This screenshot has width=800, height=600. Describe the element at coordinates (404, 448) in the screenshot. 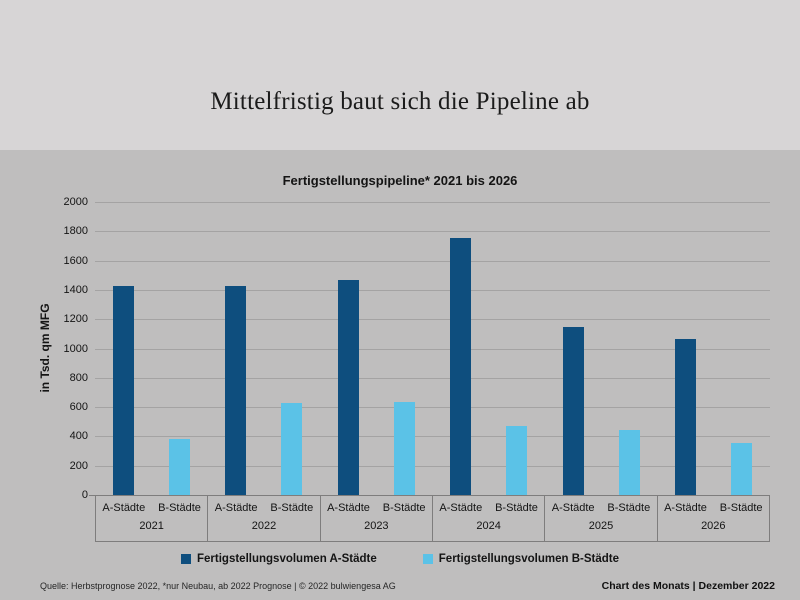

I see `bar-2023-B-Städte` at that location.